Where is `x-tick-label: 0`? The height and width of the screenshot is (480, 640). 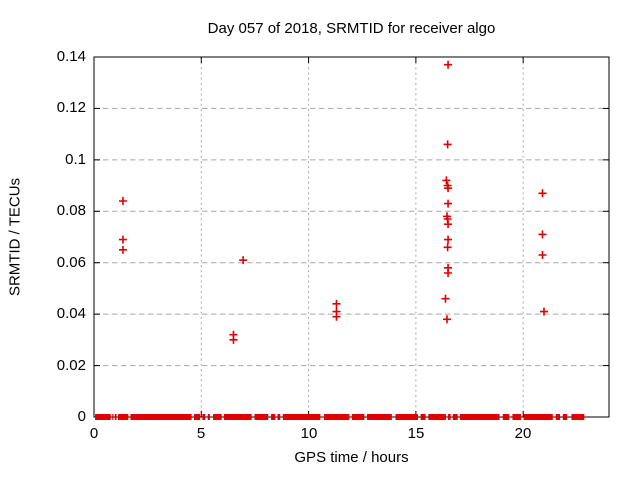 x-tick-label: 0 is located at coordinates (94, 433).